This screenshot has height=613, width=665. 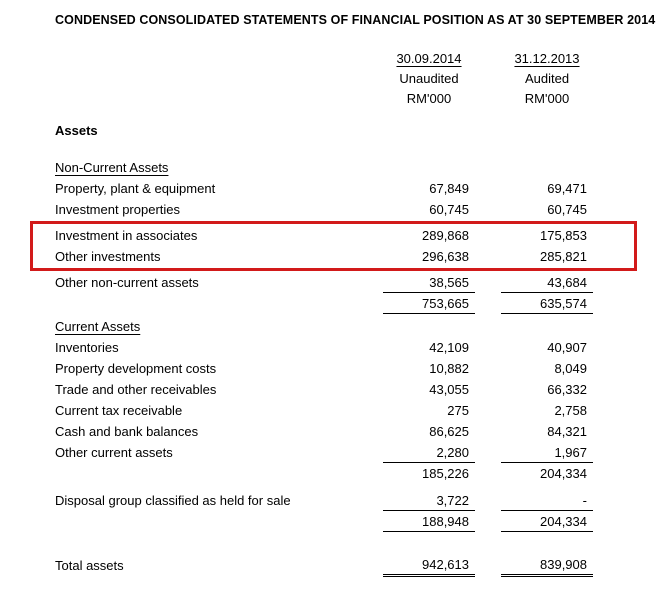 What do you see at coordinates (567, 431) in the screenshot?
I see `amount-2013: 84,321` at bounding box center [567, 431].